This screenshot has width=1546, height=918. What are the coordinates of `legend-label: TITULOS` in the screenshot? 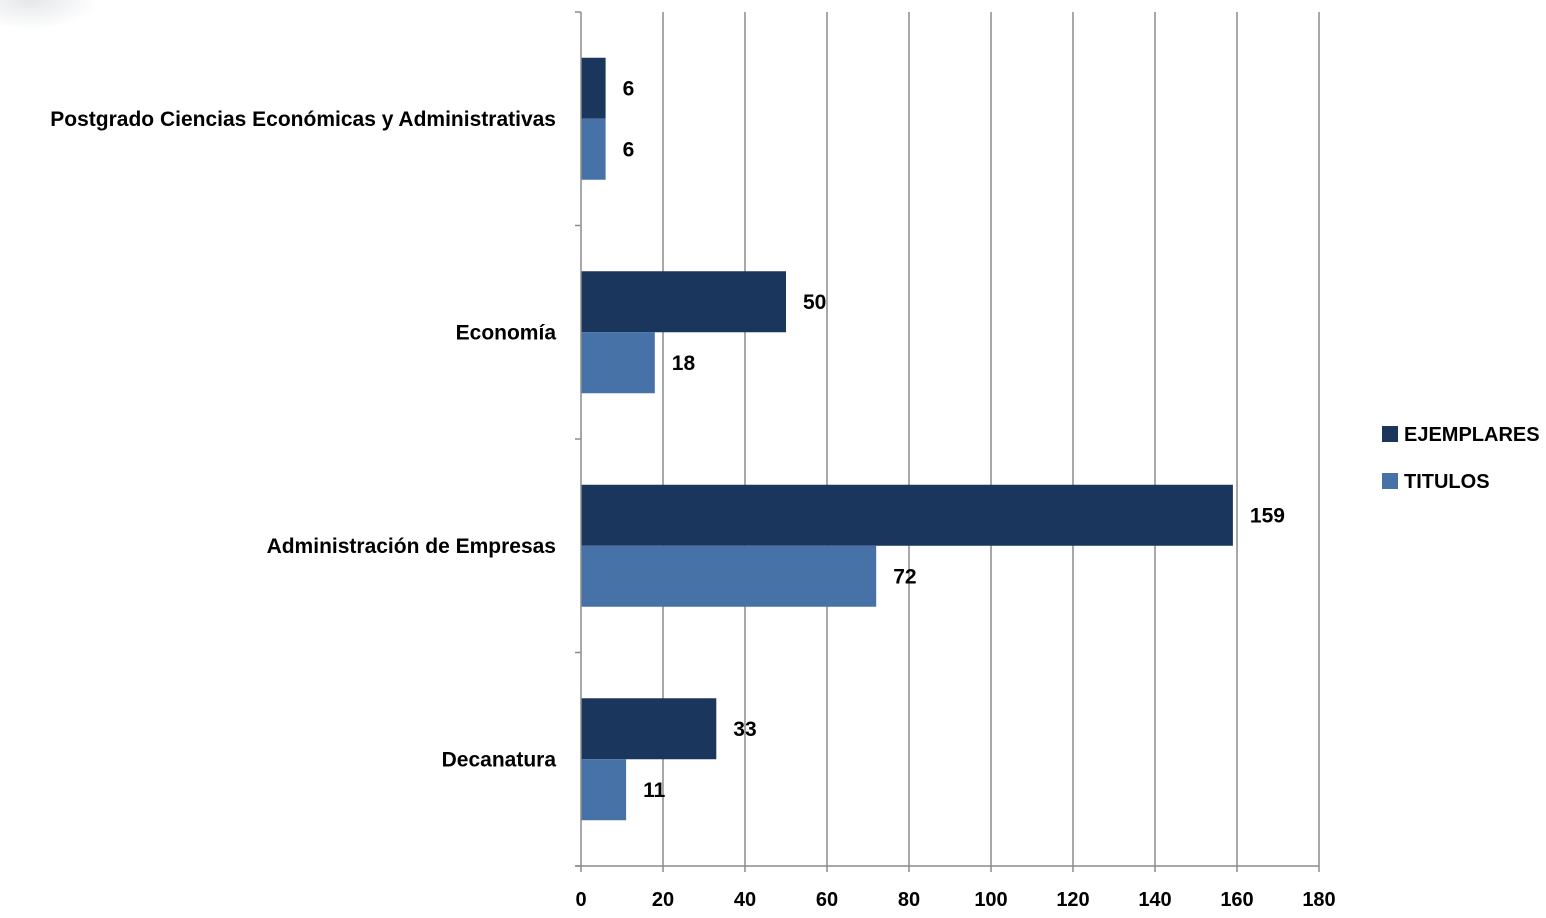 It's located at (1447, 482).